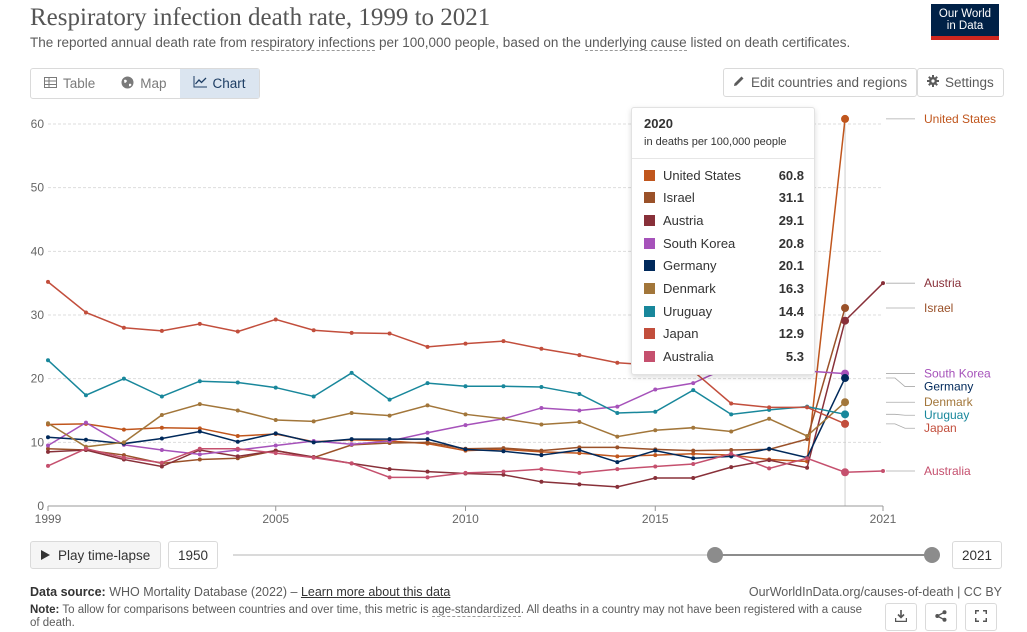 This screenshot has width=1027, height=632. I want to click on subtitle-link-respiratory-infections: respiratory infections, so click(313, 43).